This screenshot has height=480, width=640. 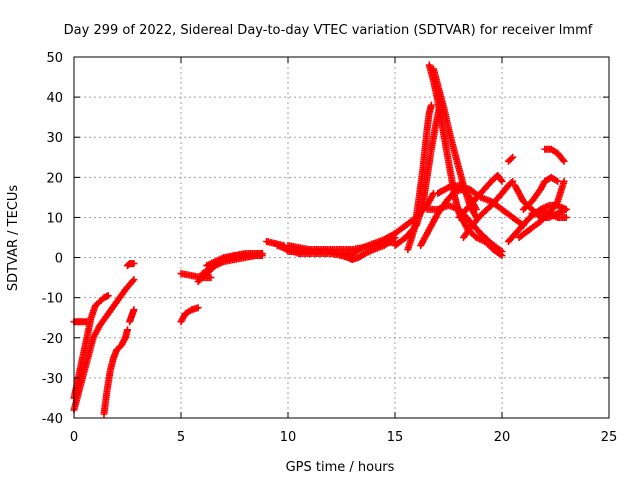 I want to click on y-tick-label: -10, so click(x=52, y=299).